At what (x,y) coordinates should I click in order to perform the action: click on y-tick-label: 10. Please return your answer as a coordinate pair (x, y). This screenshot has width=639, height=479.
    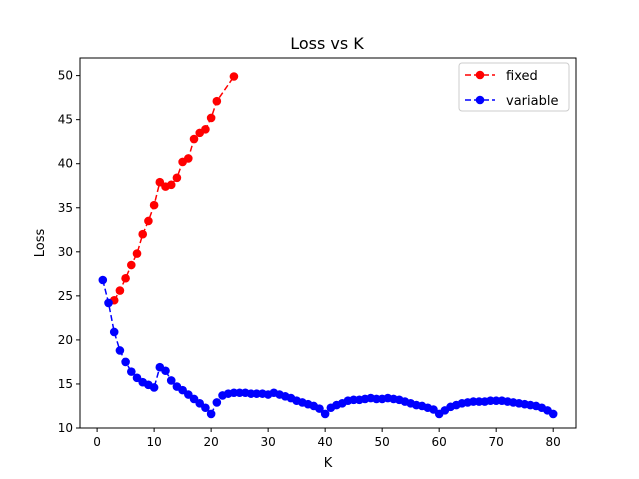
    Looking at the image, I should click on (65, 428).